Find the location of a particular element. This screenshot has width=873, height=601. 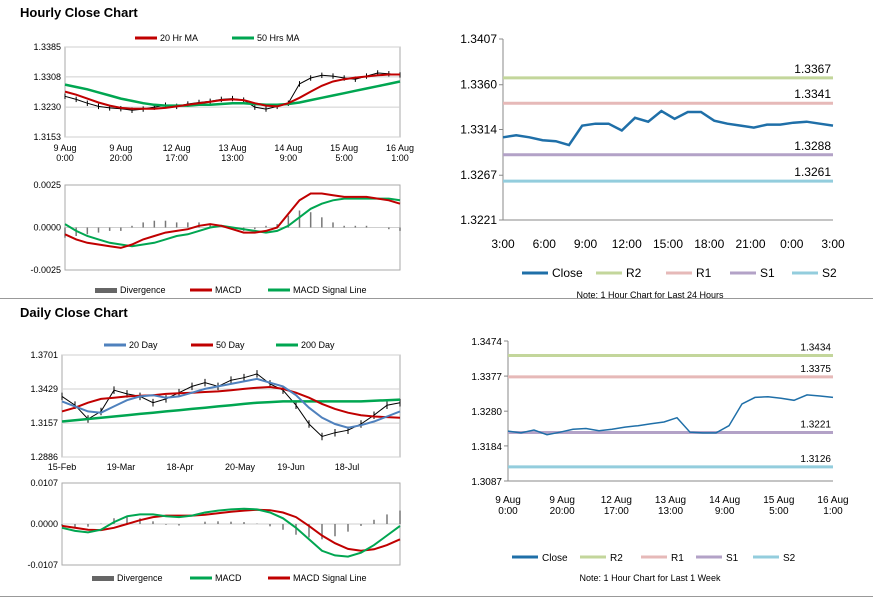

x-tick-label: 18-Jul is located at coordinates (347, 467).